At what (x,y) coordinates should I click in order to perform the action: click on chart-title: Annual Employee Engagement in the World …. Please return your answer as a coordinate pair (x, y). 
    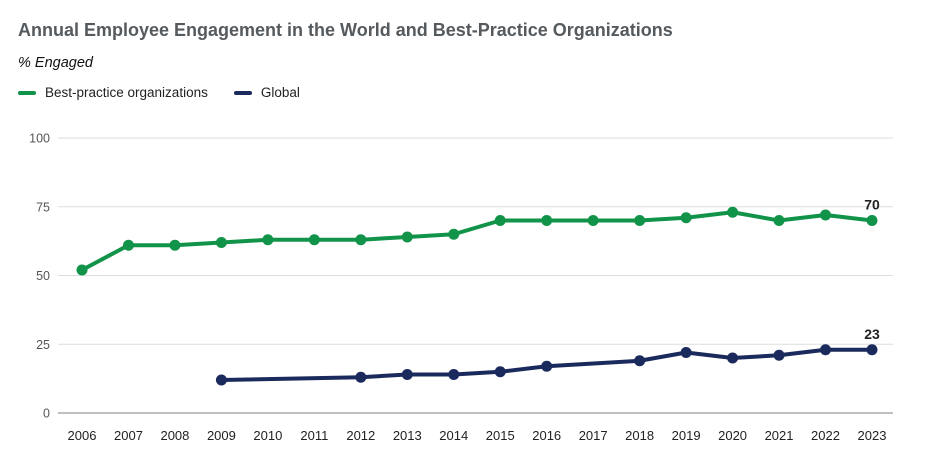
    Looking at the image, I should click on (345, 30).